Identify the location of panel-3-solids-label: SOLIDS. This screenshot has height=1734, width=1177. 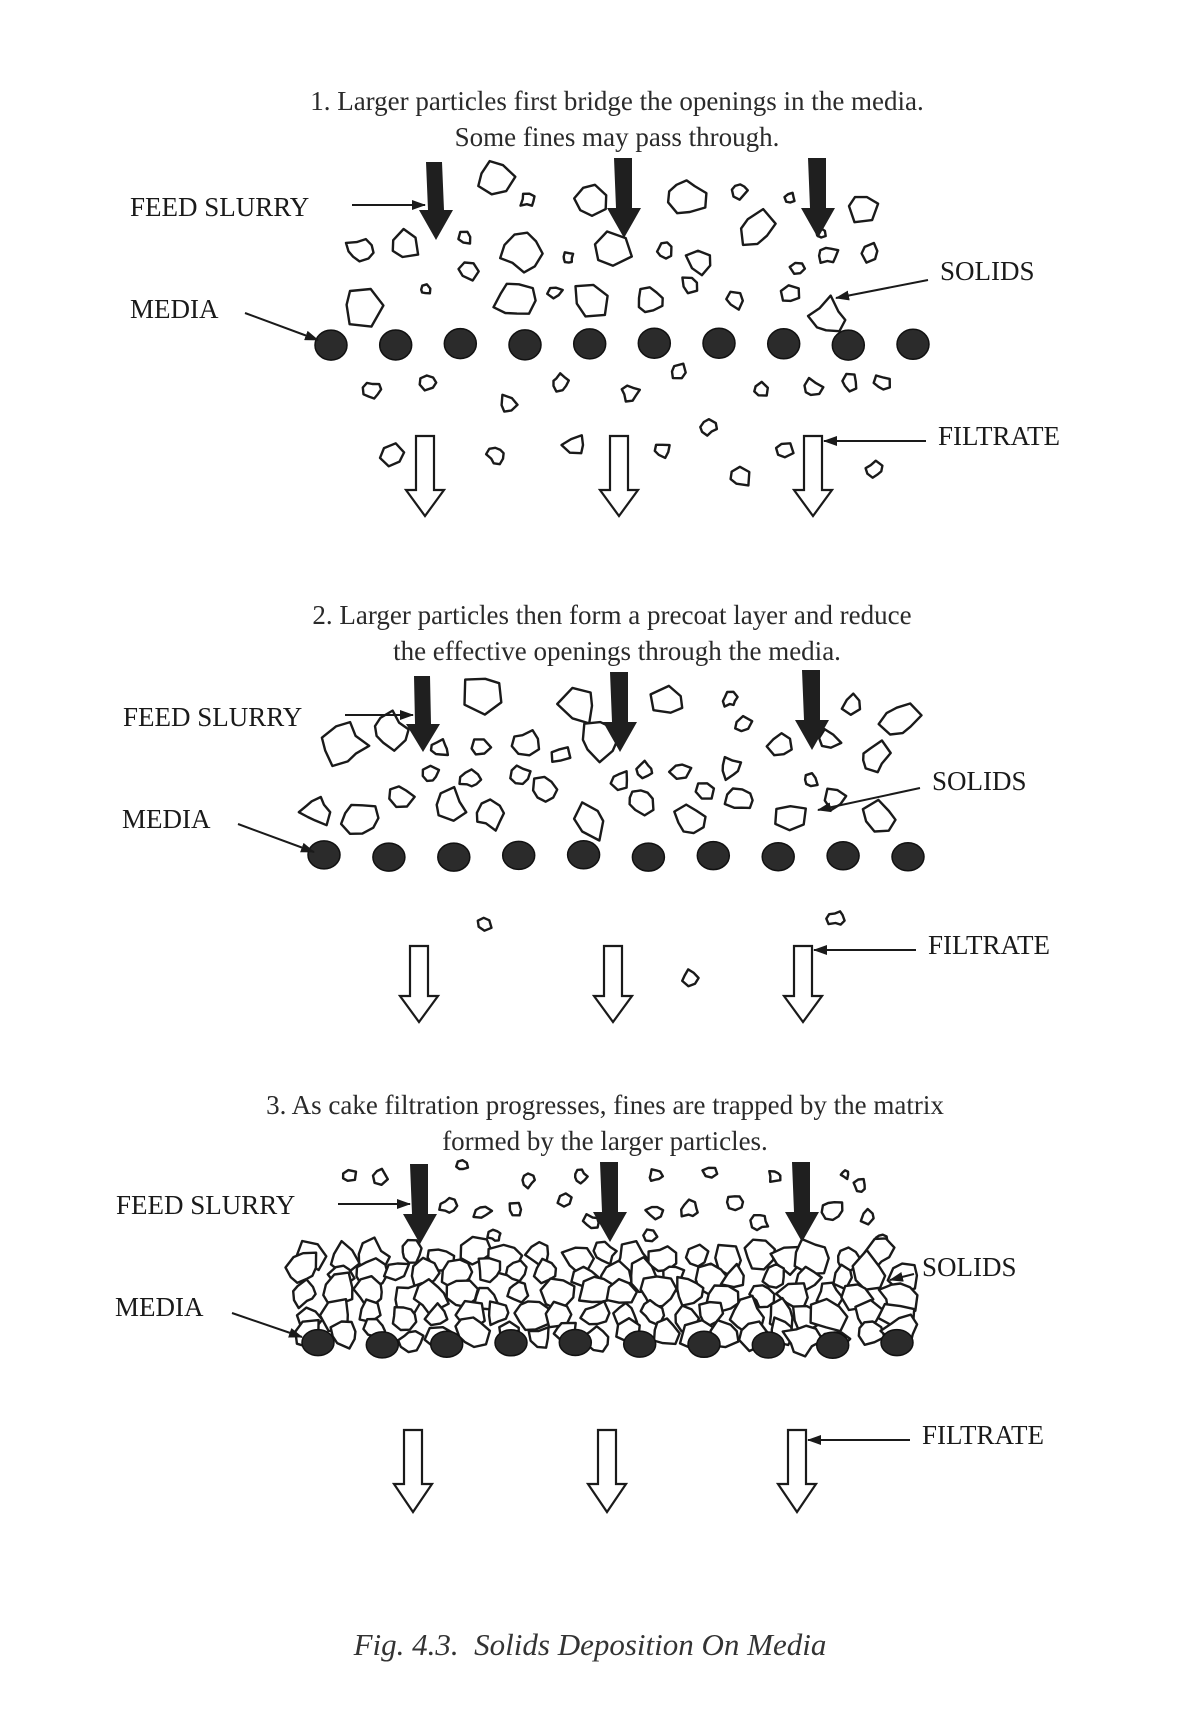
(969, 1267).